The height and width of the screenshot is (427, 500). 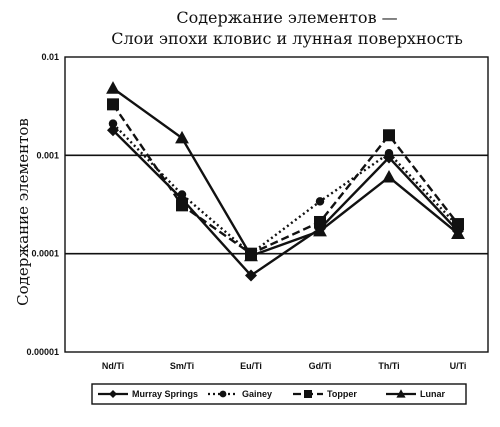 What do you see at coordinates (286, 17) in the screenshot?
I see `chart-title: Содержание элементов —` at bounding box center [286, 17].